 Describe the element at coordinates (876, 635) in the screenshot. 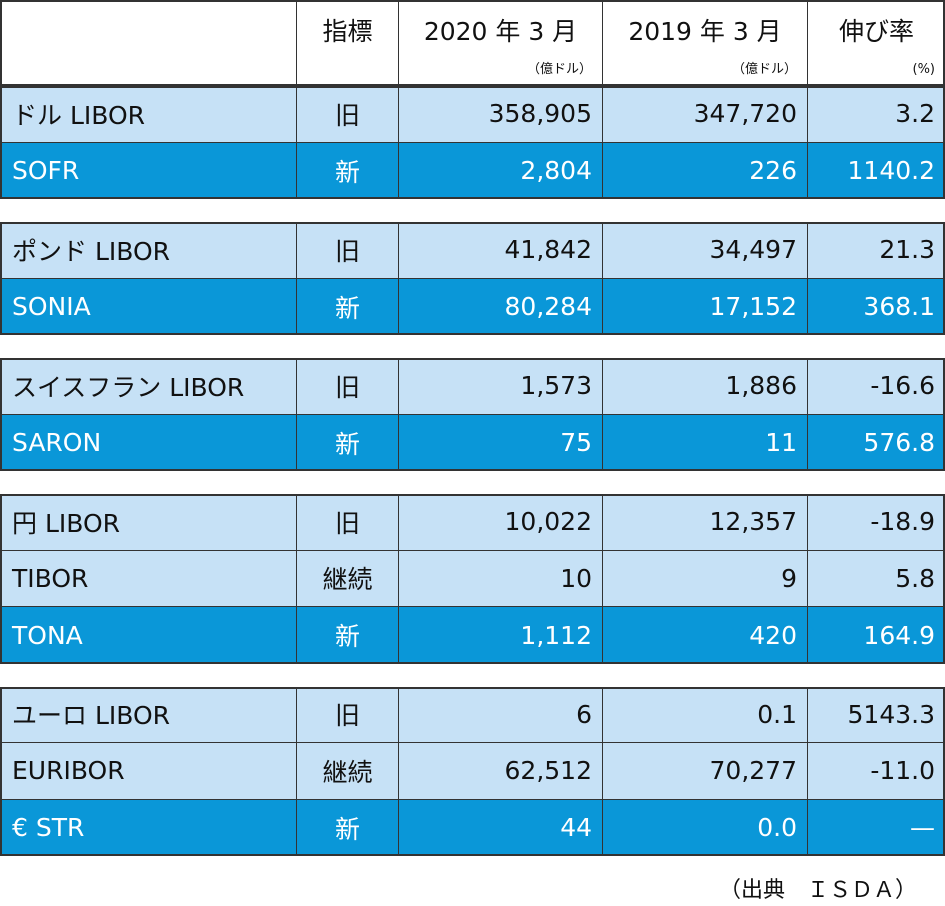

I see `table-cell: 164.9` at that location.